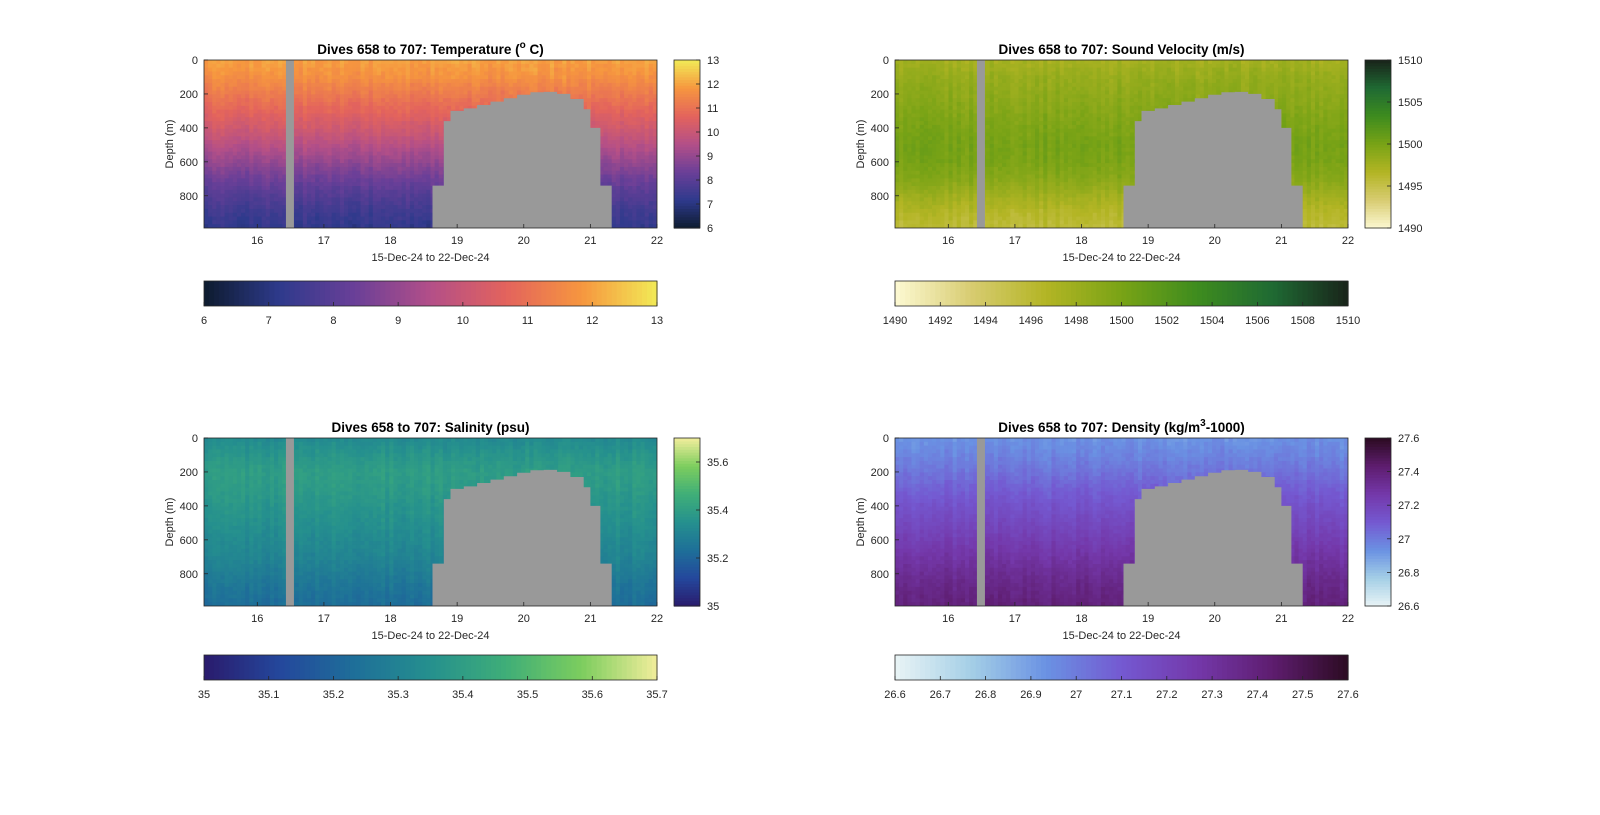  Describe the element at coordinates (1408, 607) in the screenshot. I see `side-colorbar-label: 26.6` at that location.